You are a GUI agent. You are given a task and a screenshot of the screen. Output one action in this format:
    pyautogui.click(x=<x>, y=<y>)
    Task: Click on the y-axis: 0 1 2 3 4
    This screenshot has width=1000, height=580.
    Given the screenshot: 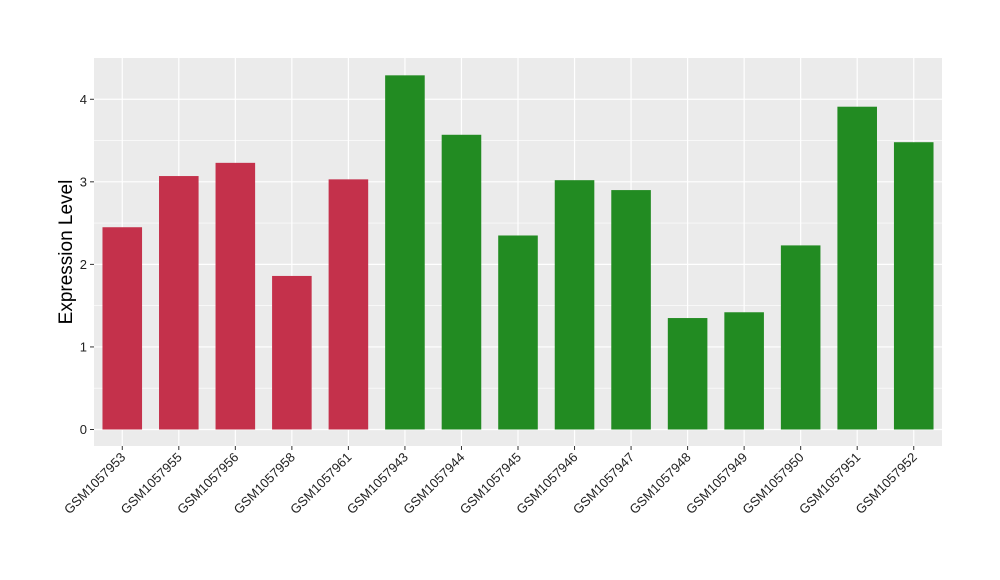 What is the action you would take?
    pyautogui.click(x=87, y=264)
    